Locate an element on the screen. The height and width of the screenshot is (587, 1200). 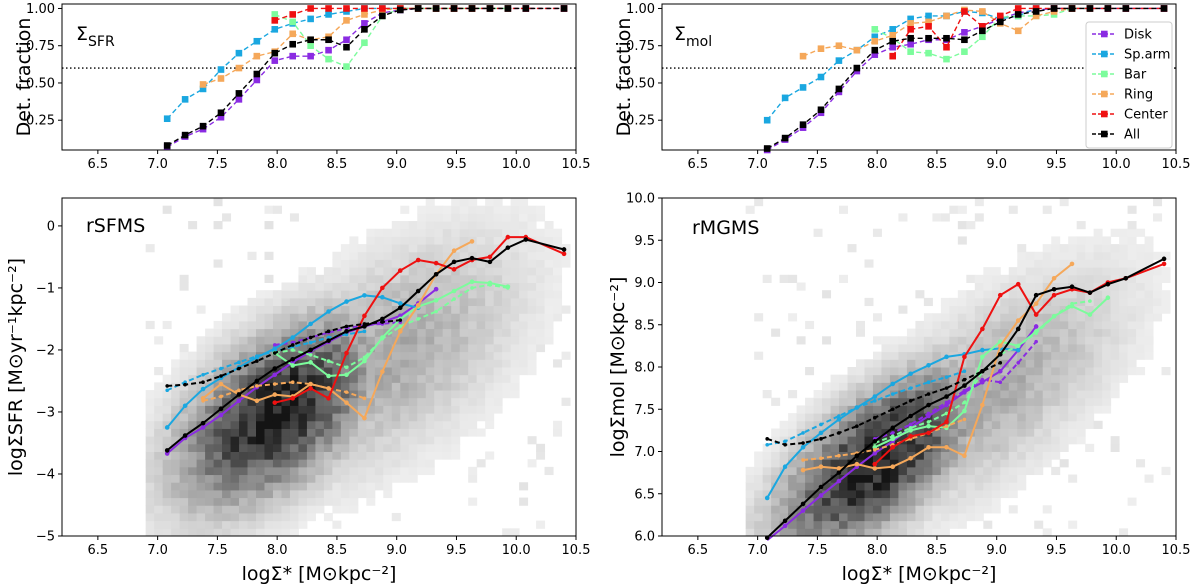
y-tick-label: 0.25 is located at coordinates (40, 121).